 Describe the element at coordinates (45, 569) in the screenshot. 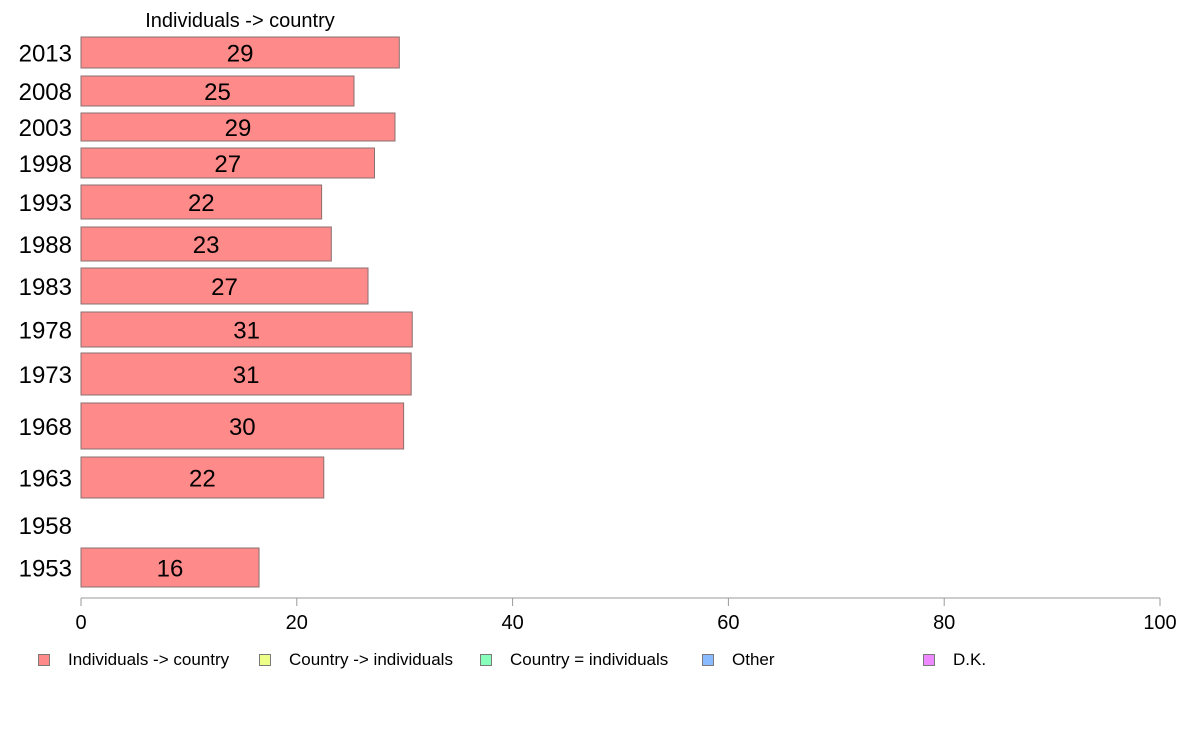

I see `y-tick-label: 1953` at that location.